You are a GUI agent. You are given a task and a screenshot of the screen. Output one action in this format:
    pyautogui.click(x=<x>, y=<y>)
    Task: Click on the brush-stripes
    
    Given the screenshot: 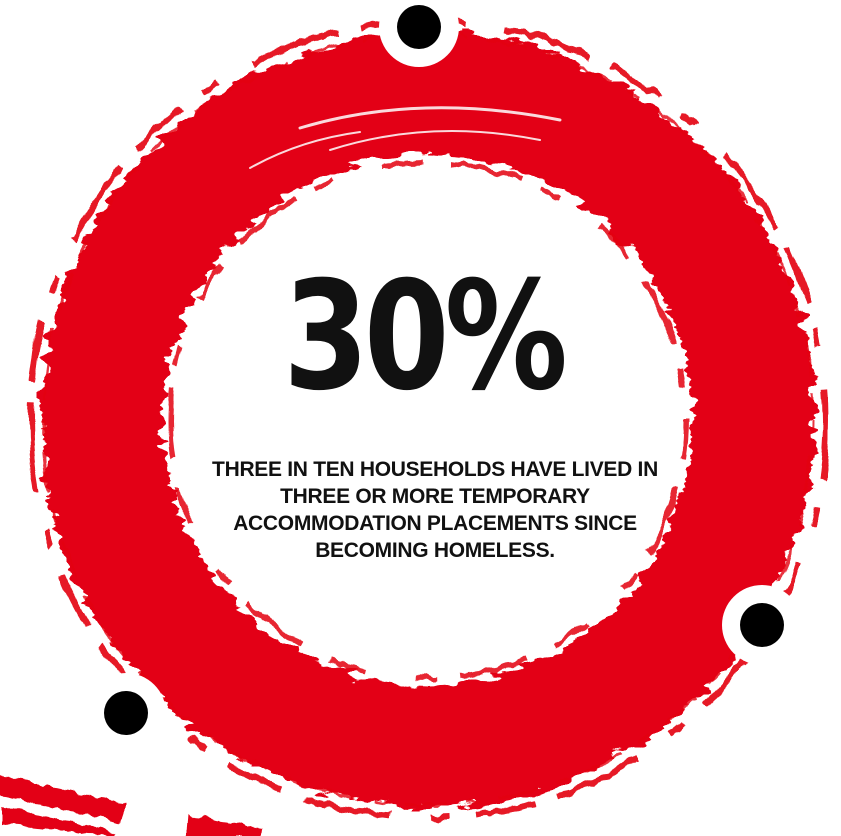 What is the action you would take?
    pyautogui.click(x=131, y=806)
    